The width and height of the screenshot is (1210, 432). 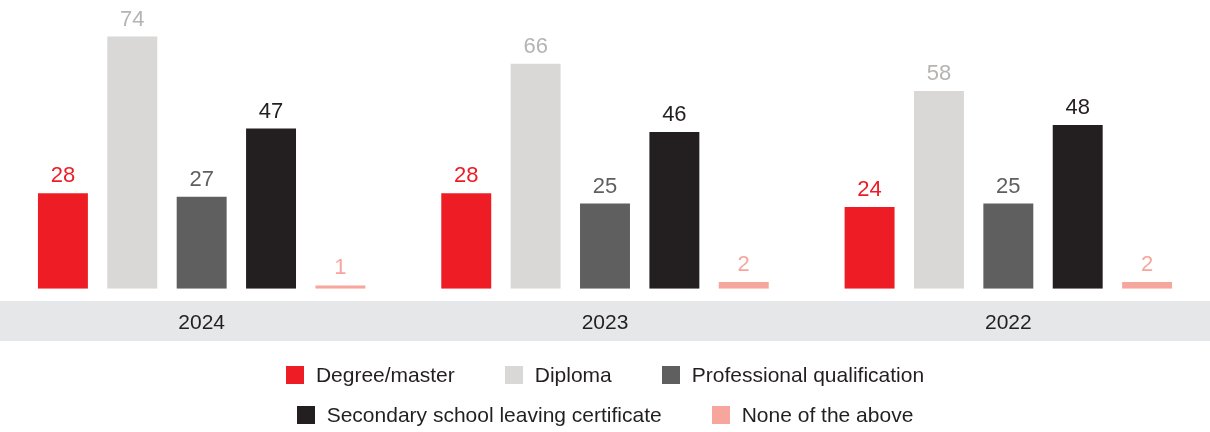 What do you see at coordinates (1008, 322) in the screenshot?
I see `x-tick-label: 2022` at bounding box center [1008, 322].